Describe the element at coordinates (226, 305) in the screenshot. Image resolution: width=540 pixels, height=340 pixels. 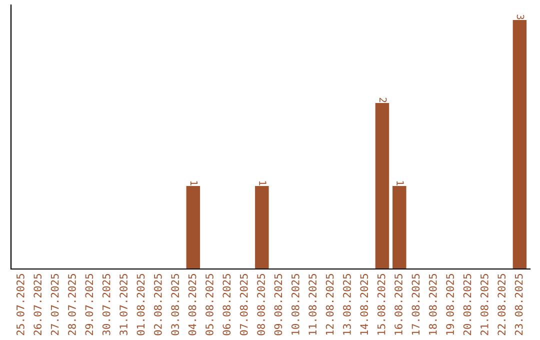
I see `x-tick-label: 06.08.2025` at that location.